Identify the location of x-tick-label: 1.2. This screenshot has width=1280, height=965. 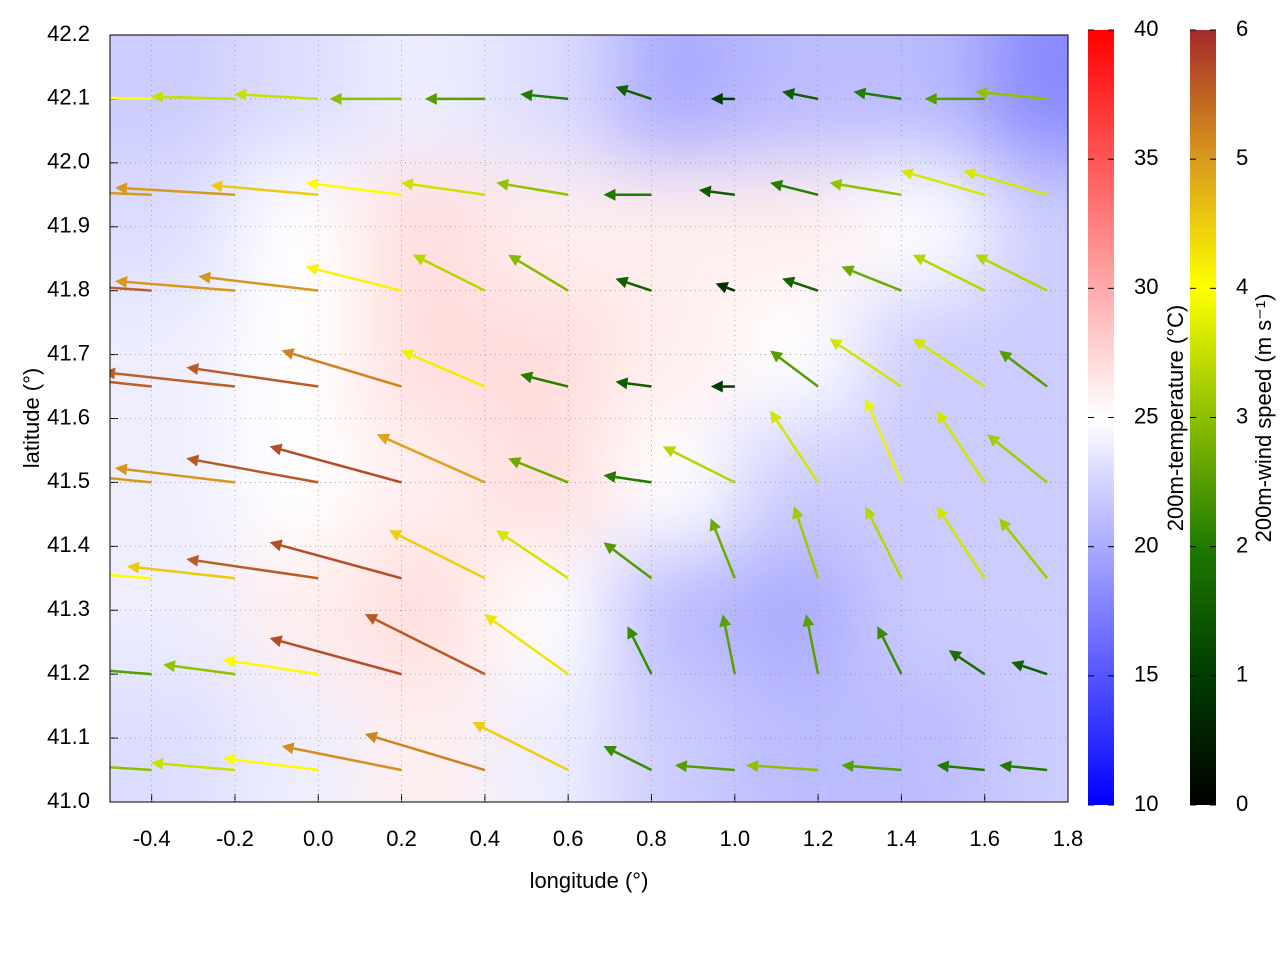
(818, 838).